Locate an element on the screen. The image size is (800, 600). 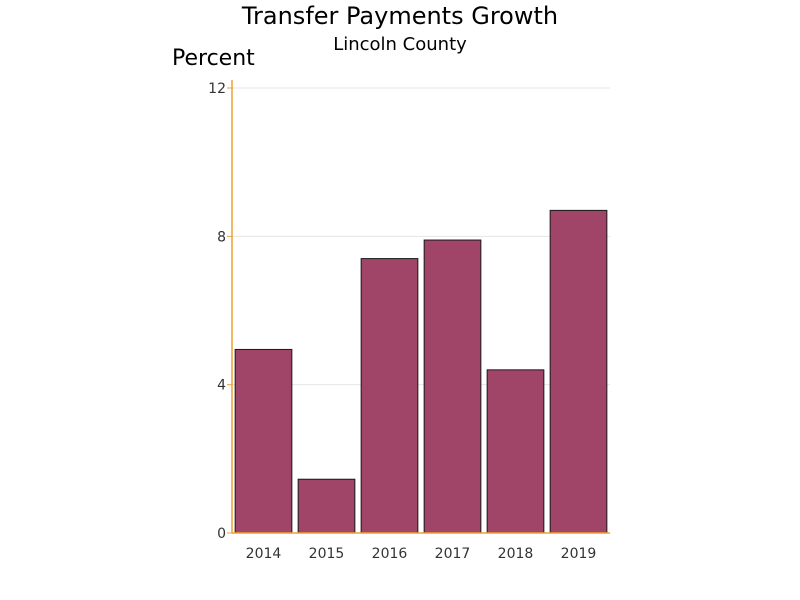
bar-2015 is located at coordinates (326, 506).